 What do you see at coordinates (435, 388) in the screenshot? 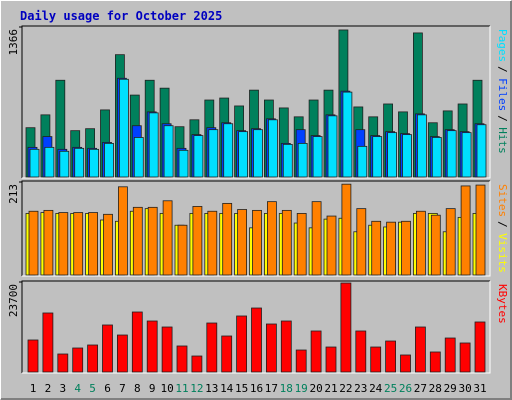
I see `x-tick-label: 28` at bounding box center [435, 388].